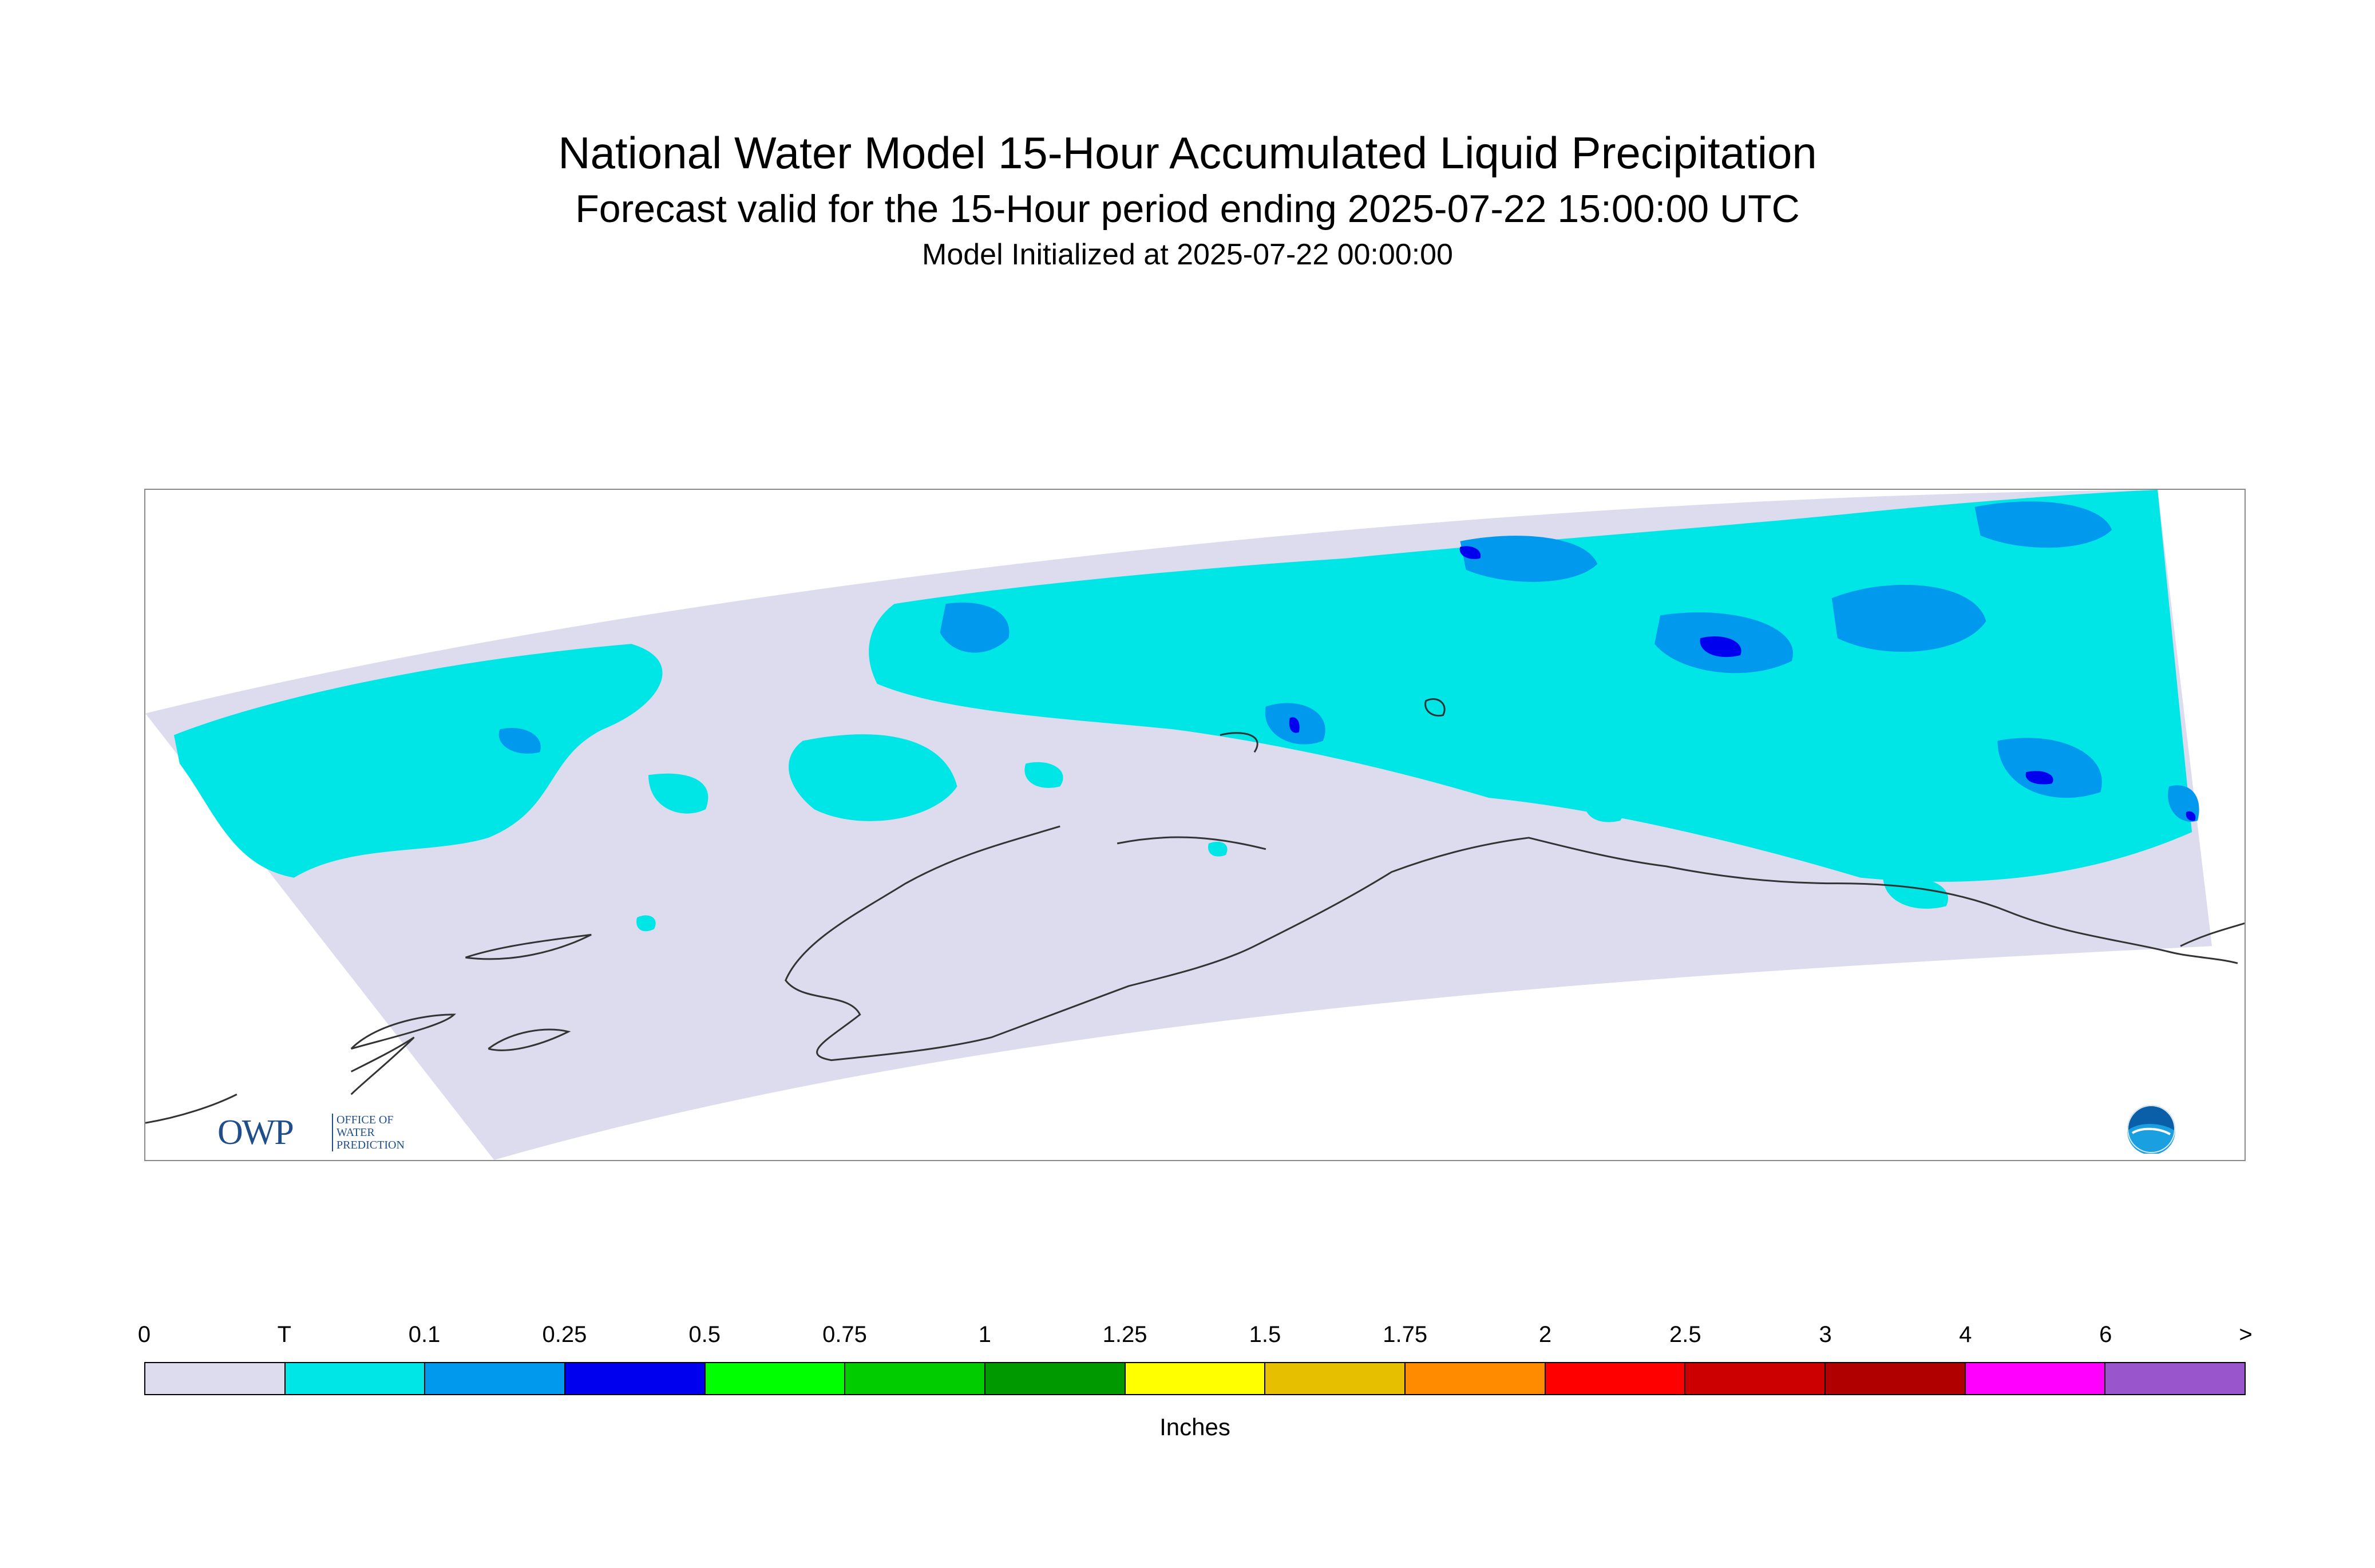 This screenshot has width=2375, height=1568. What do you see at coordinates (1265, 1334) in the screenshot?
I see `legend-tick-label: 1.5` at bounding box center [1265, 1334].